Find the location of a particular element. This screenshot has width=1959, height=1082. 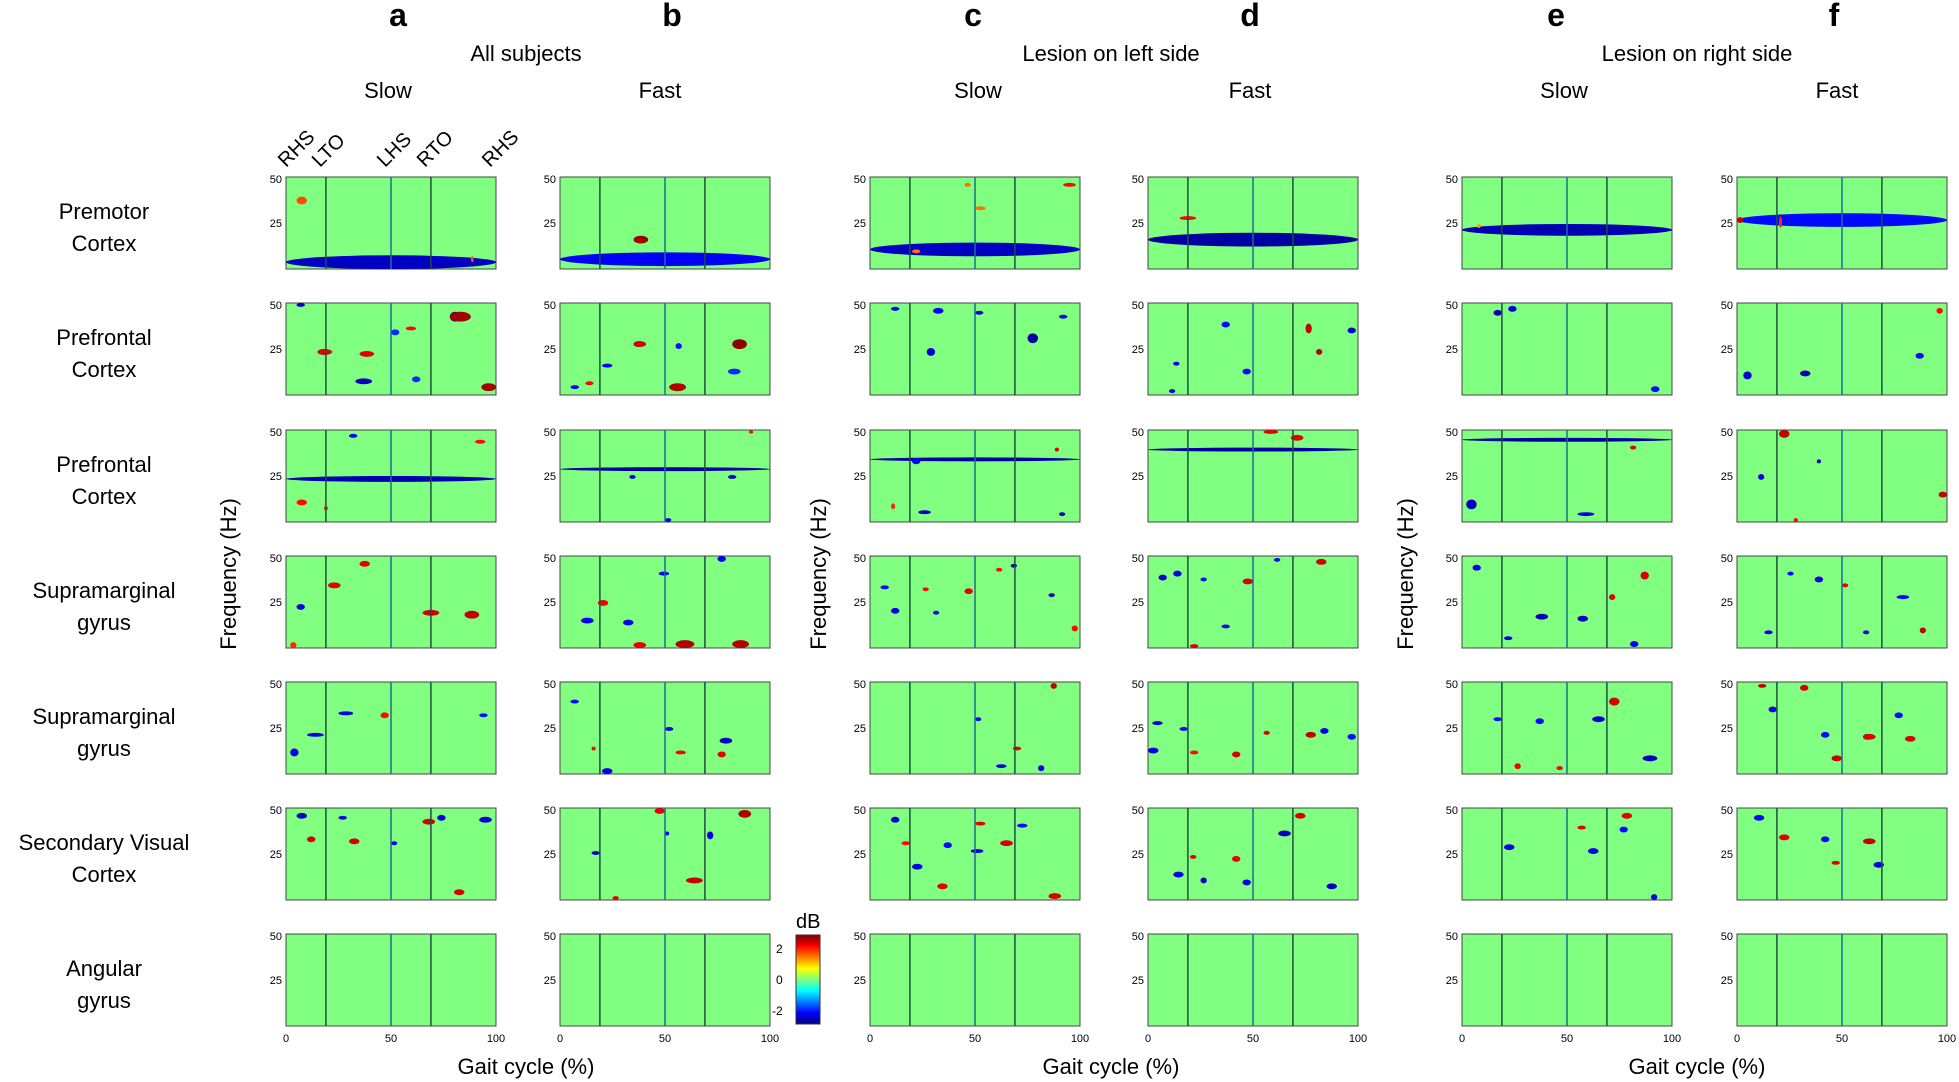

condition-label: Slow is located at coordinates (388, 90).